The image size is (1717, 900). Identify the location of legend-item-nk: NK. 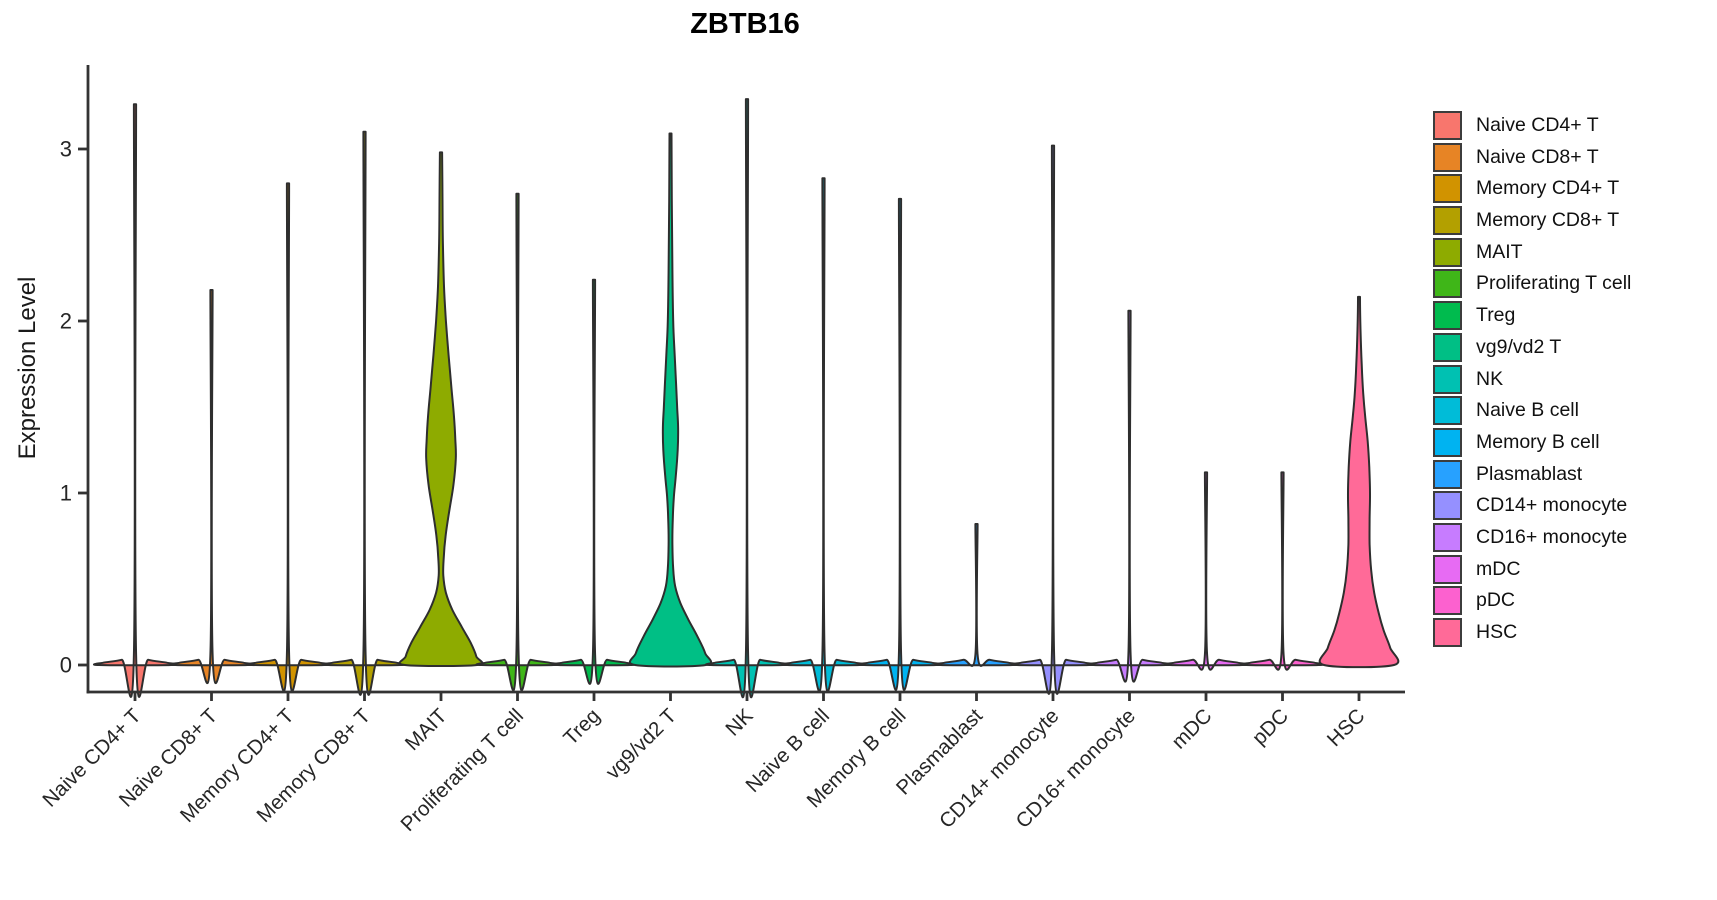
(1532, 379).